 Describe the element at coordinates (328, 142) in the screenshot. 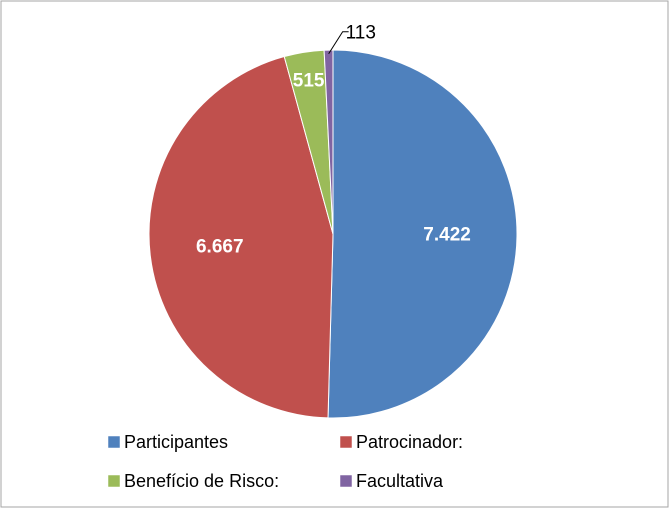

I see `pie-slice` at that location.